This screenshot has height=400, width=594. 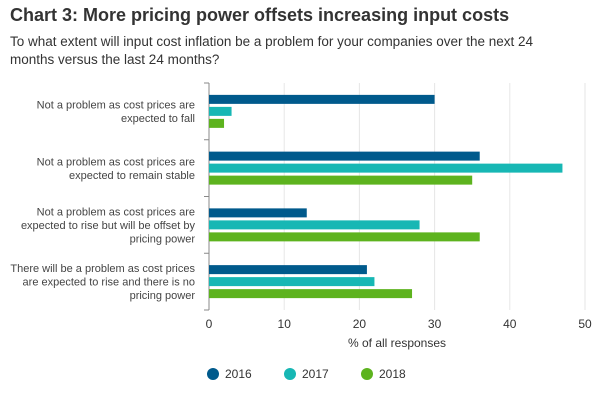 What do you see at coordinates (386, 168) in the screenshot?
I see `bar-2017-cat2` at bounding box center [386, 168].